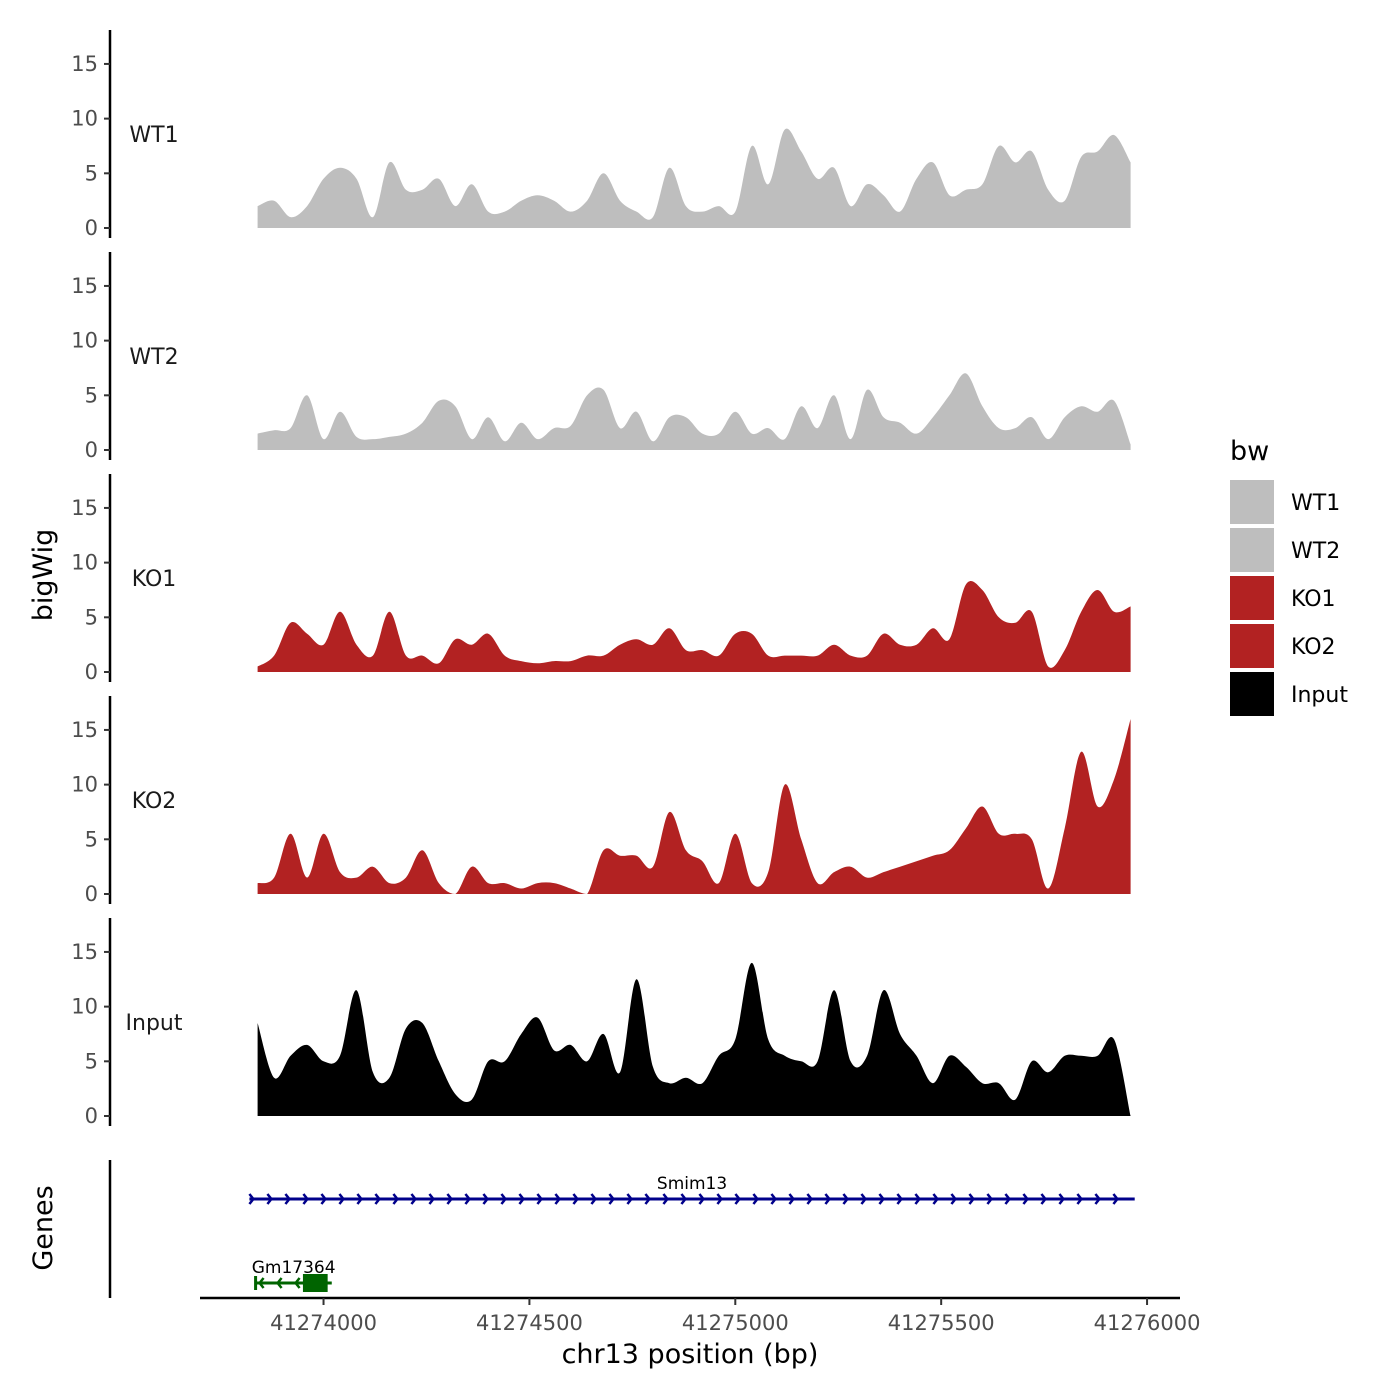  I want to click on legend-label: WT1, so click(1315, 503).